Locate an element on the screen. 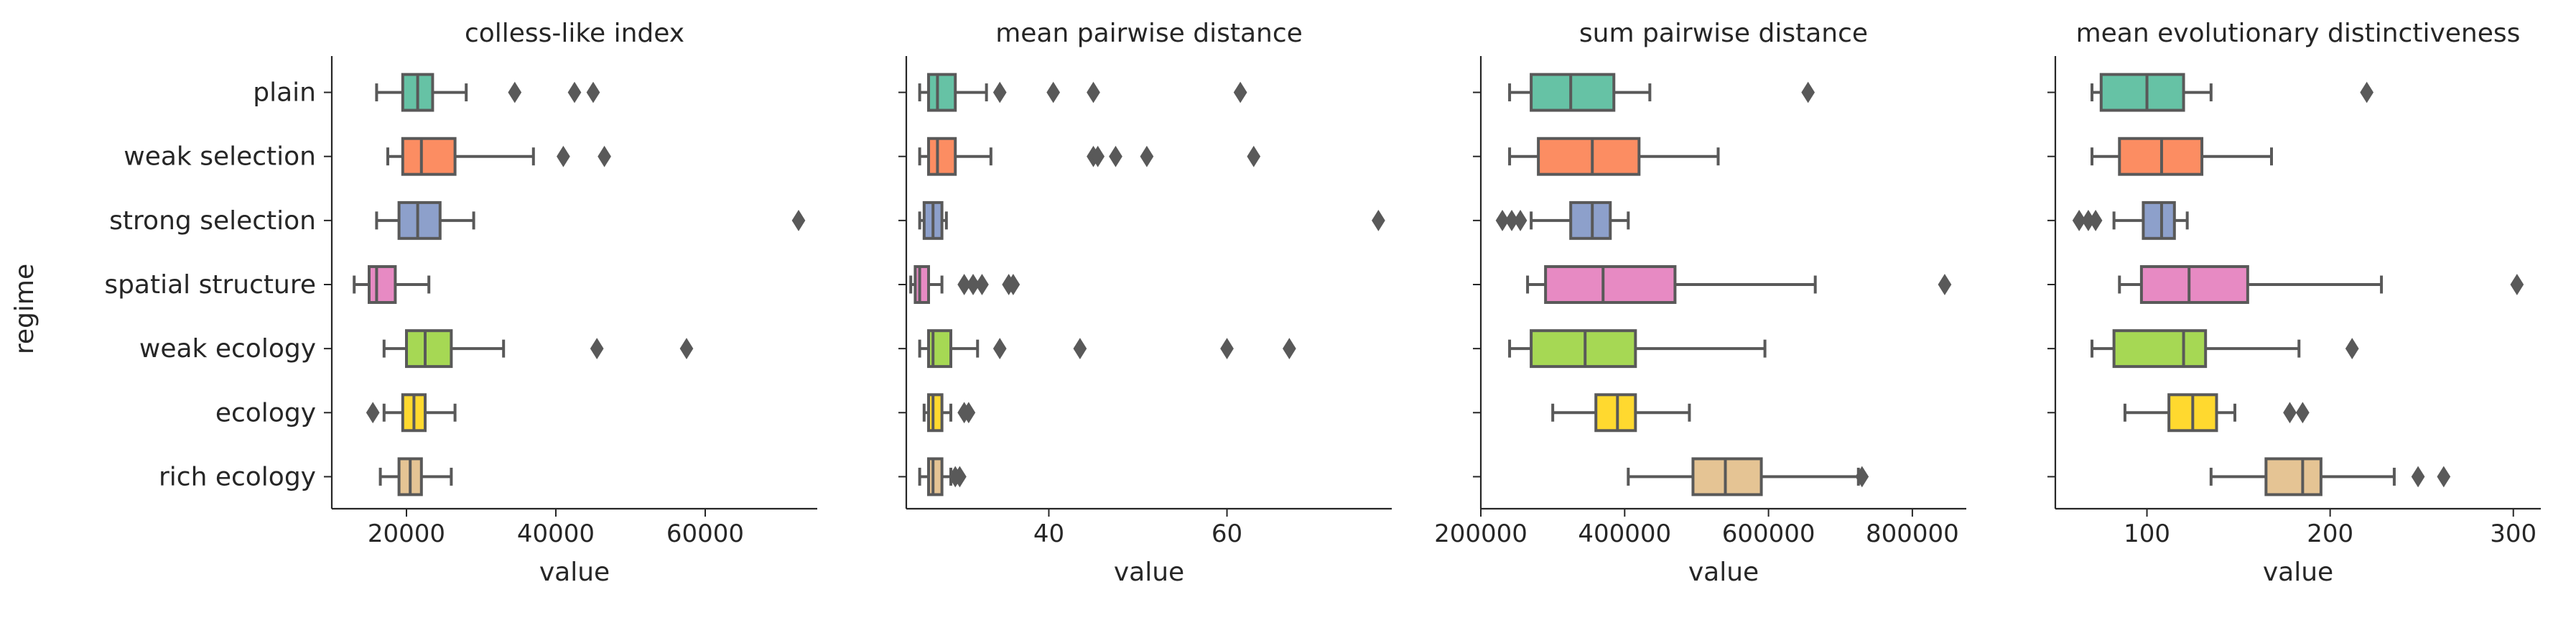 This screenshot has width=2576, height=628. x-tick-label: 200000 is located at coordinates (1481, 534).